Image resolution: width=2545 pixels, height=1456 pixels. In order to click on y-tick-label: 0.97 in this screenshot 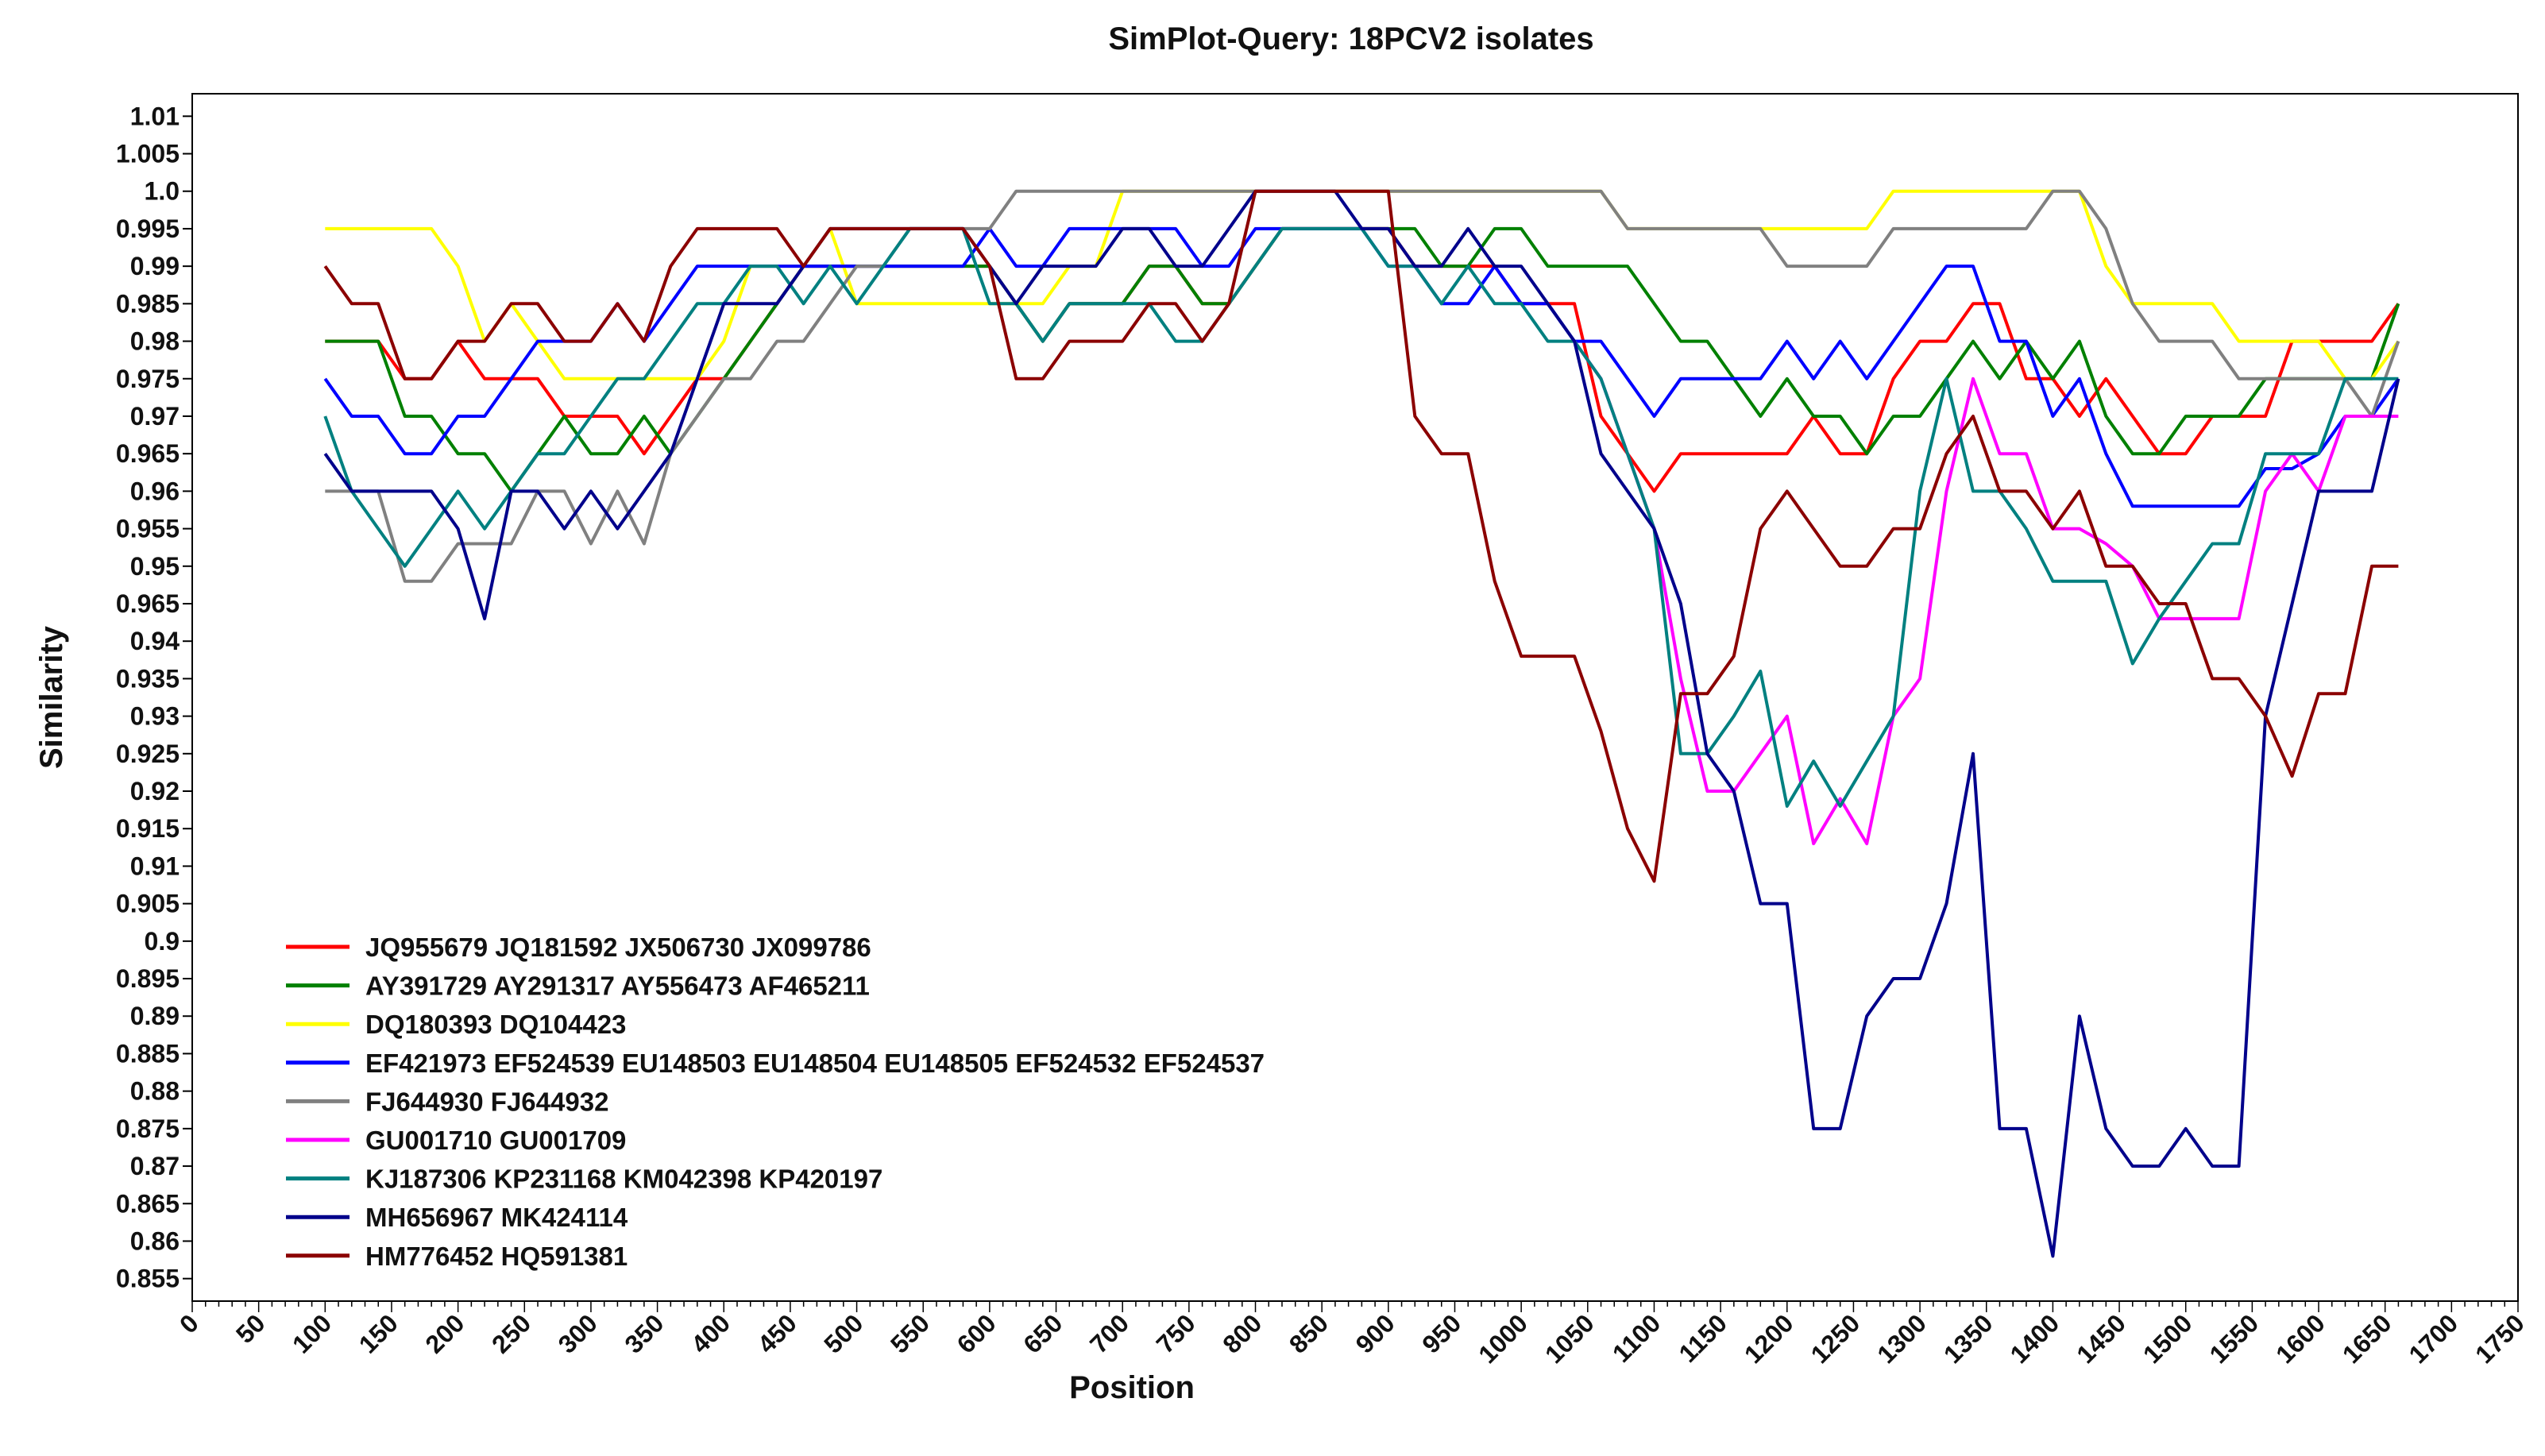, I will do `click(155, 416)`.